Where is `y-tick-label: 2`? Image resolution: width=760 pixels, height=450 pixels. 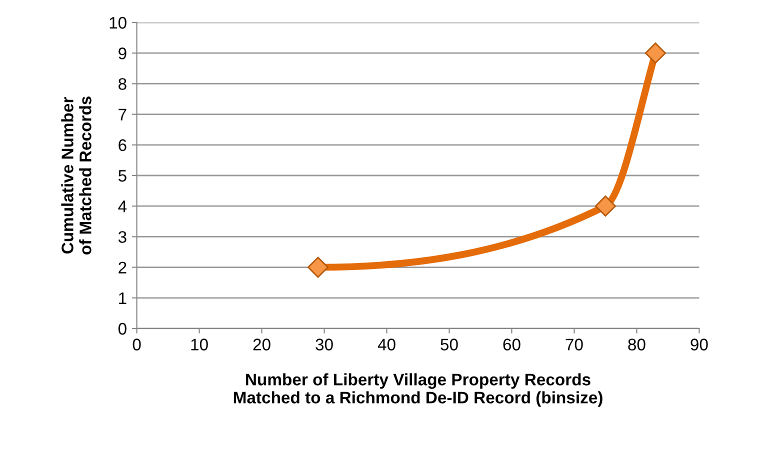 y-tick-label: 2 is located at coordinates (122, 268).